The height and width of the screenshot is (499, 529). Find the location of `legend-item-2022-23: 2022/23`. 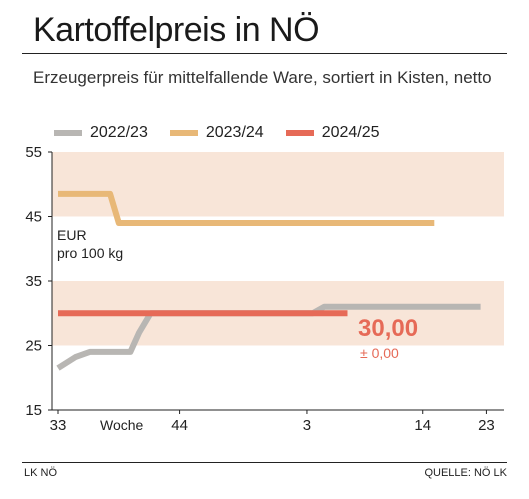

legend-item-2022-23: 2022/23 is located at coordinates (101, 133).